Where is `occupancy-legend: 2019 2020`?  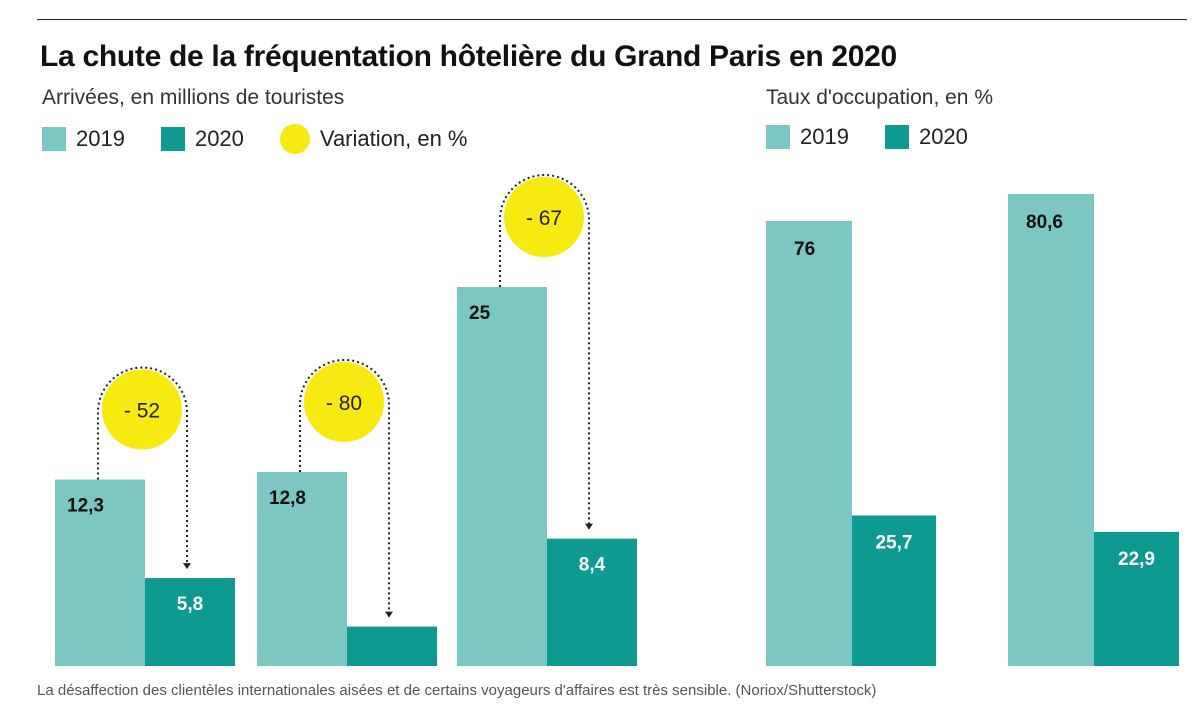
occupancy-legend: 2019 2020 is located at coordinates (885, 137).